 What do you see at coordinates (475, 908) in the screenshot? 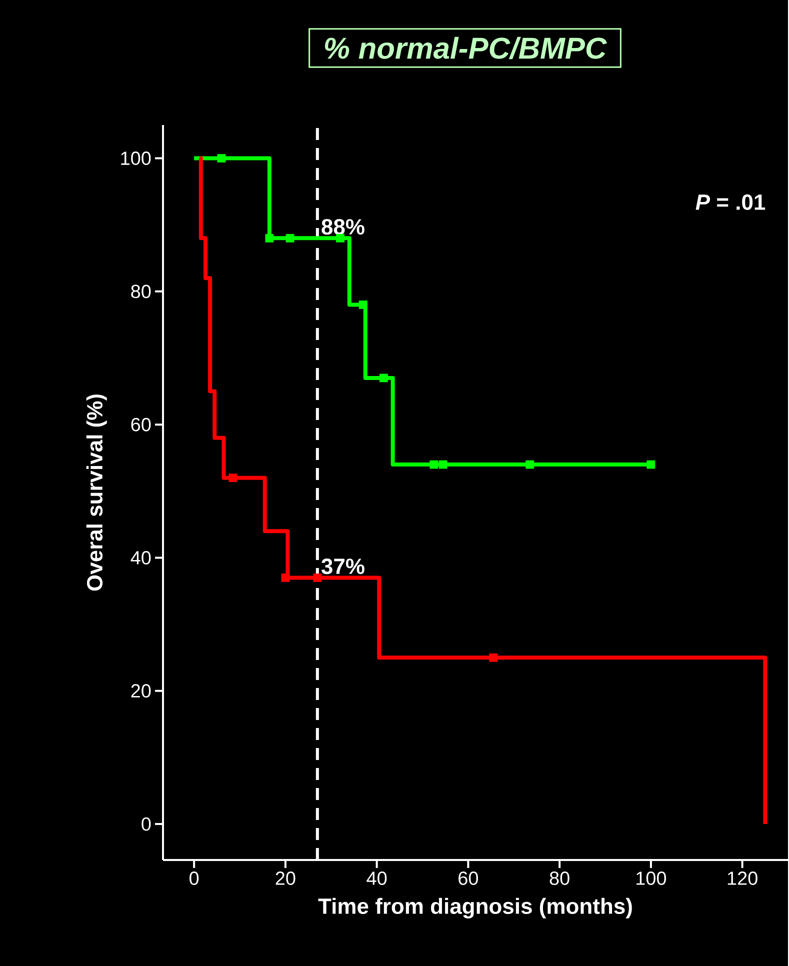
I see `x-axis-title: Time from diagnosis (months)` at bounding box center [475, 908].